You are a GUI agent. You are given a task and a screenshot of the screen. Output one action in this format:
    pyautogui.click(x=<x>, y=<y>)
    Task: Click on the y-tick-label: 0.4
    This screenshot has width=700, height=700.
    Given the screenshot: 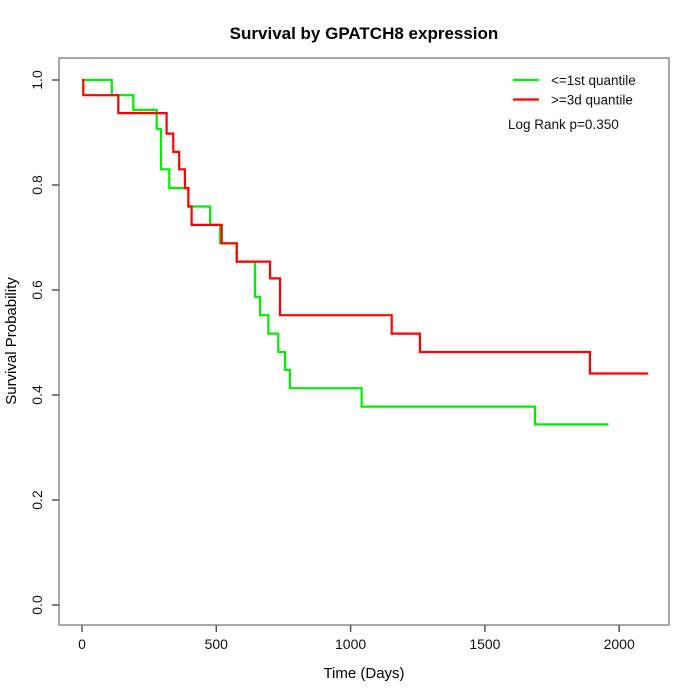 What is the action you would take?
    pyautogui.click(x=37, y=395)
    